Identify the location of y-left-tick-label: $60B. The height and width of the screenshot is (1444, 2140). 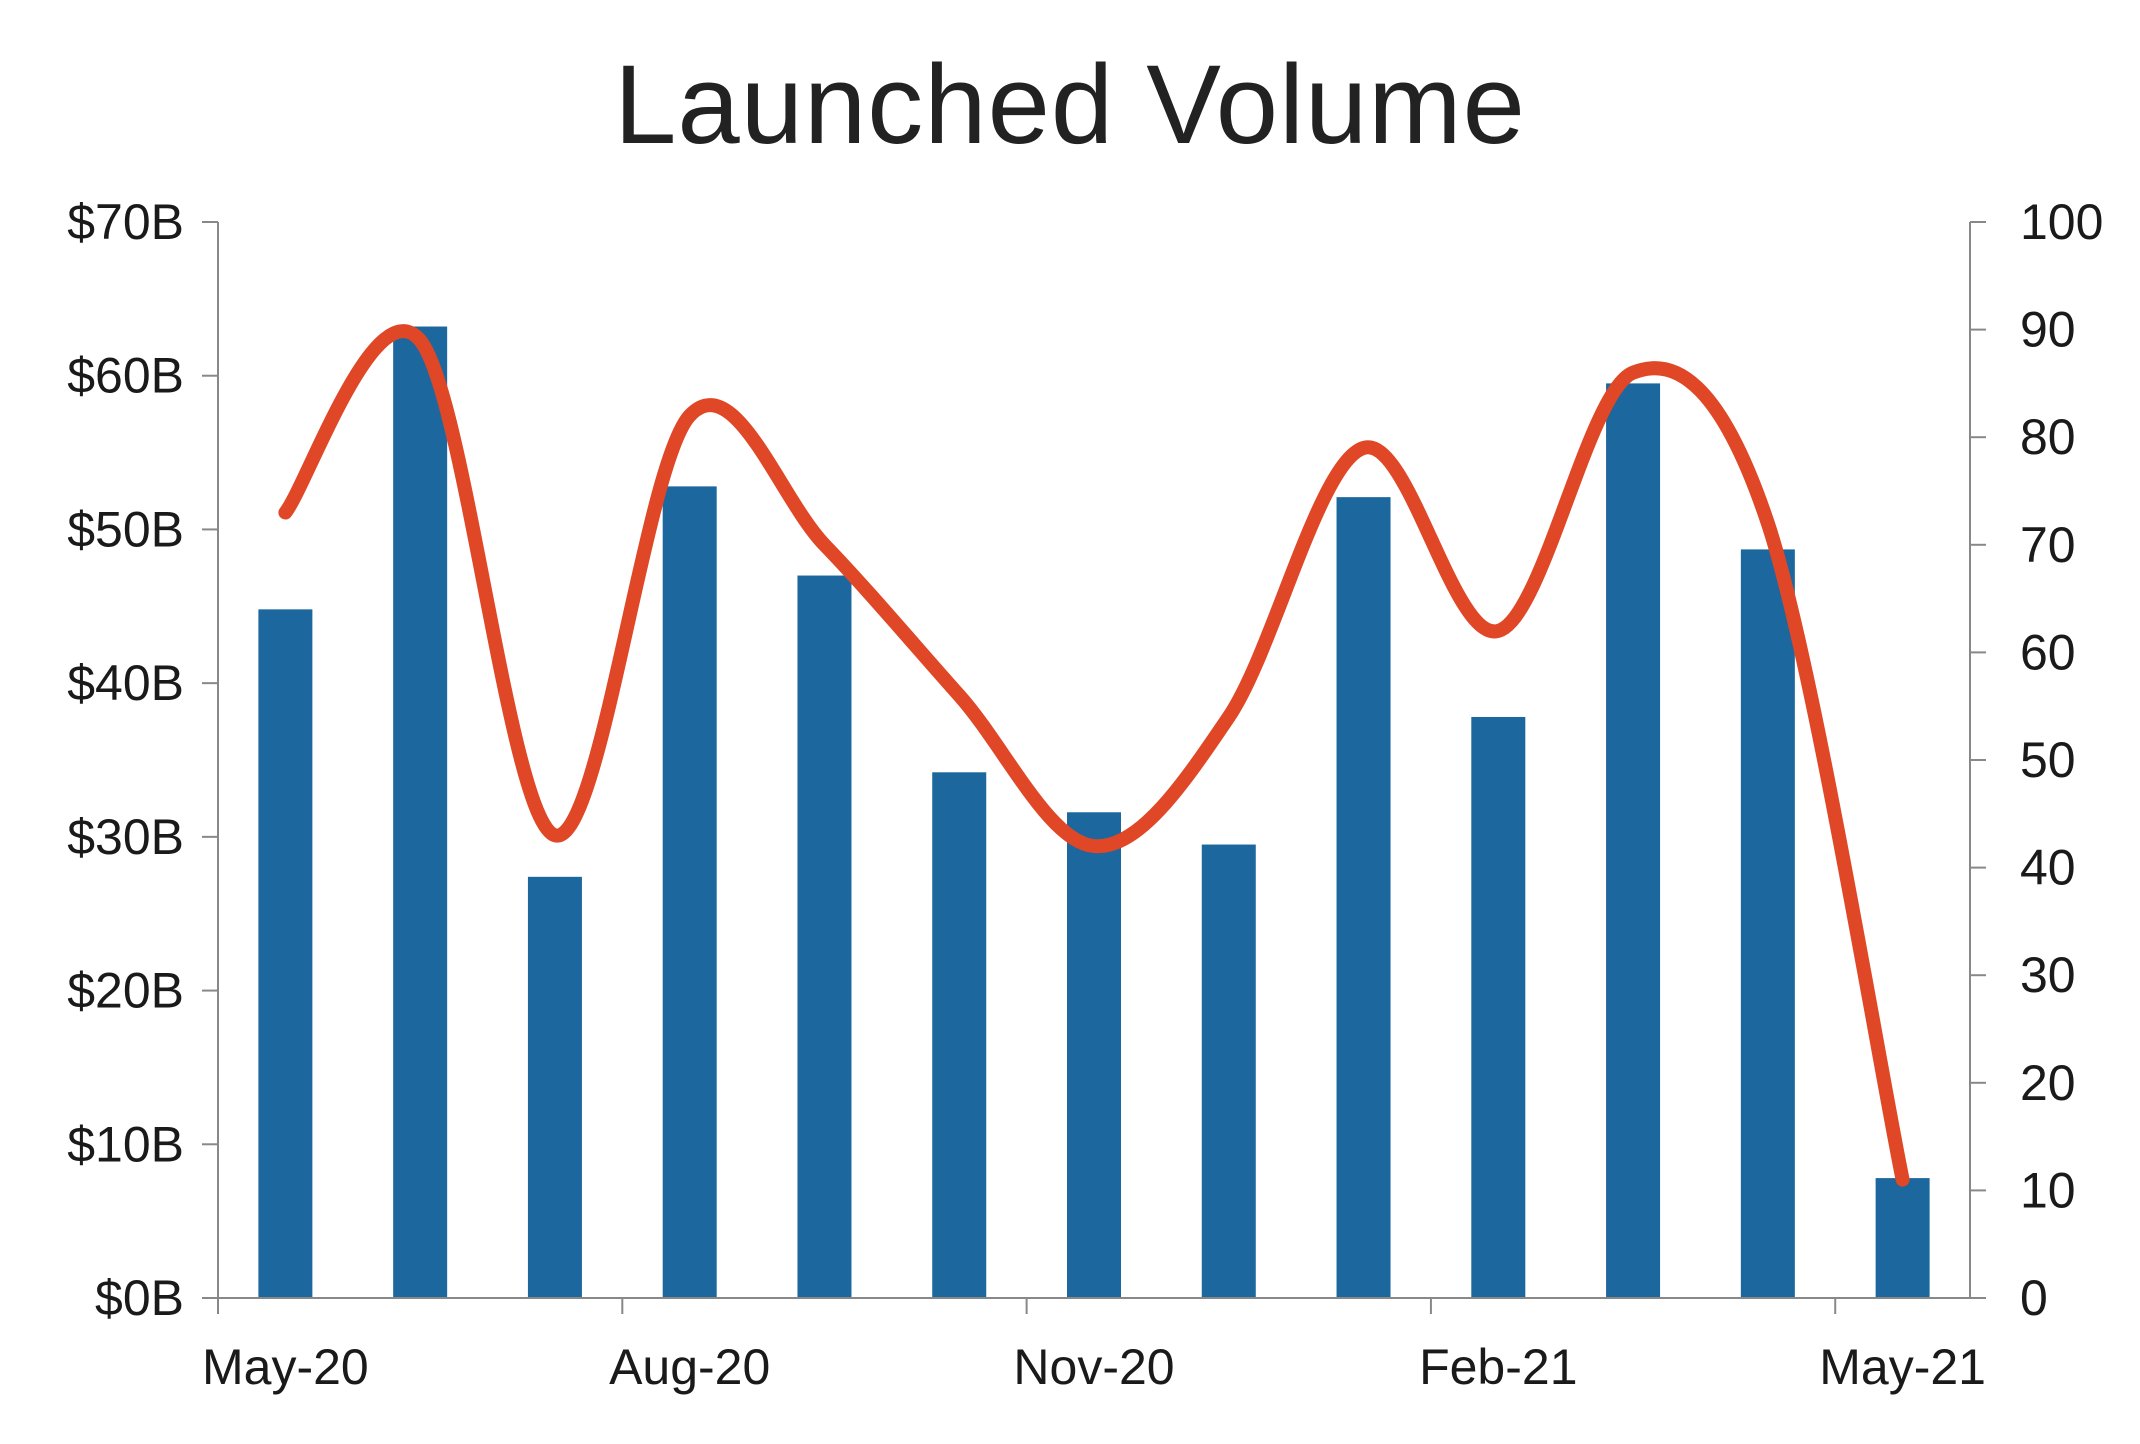
(125, 376).